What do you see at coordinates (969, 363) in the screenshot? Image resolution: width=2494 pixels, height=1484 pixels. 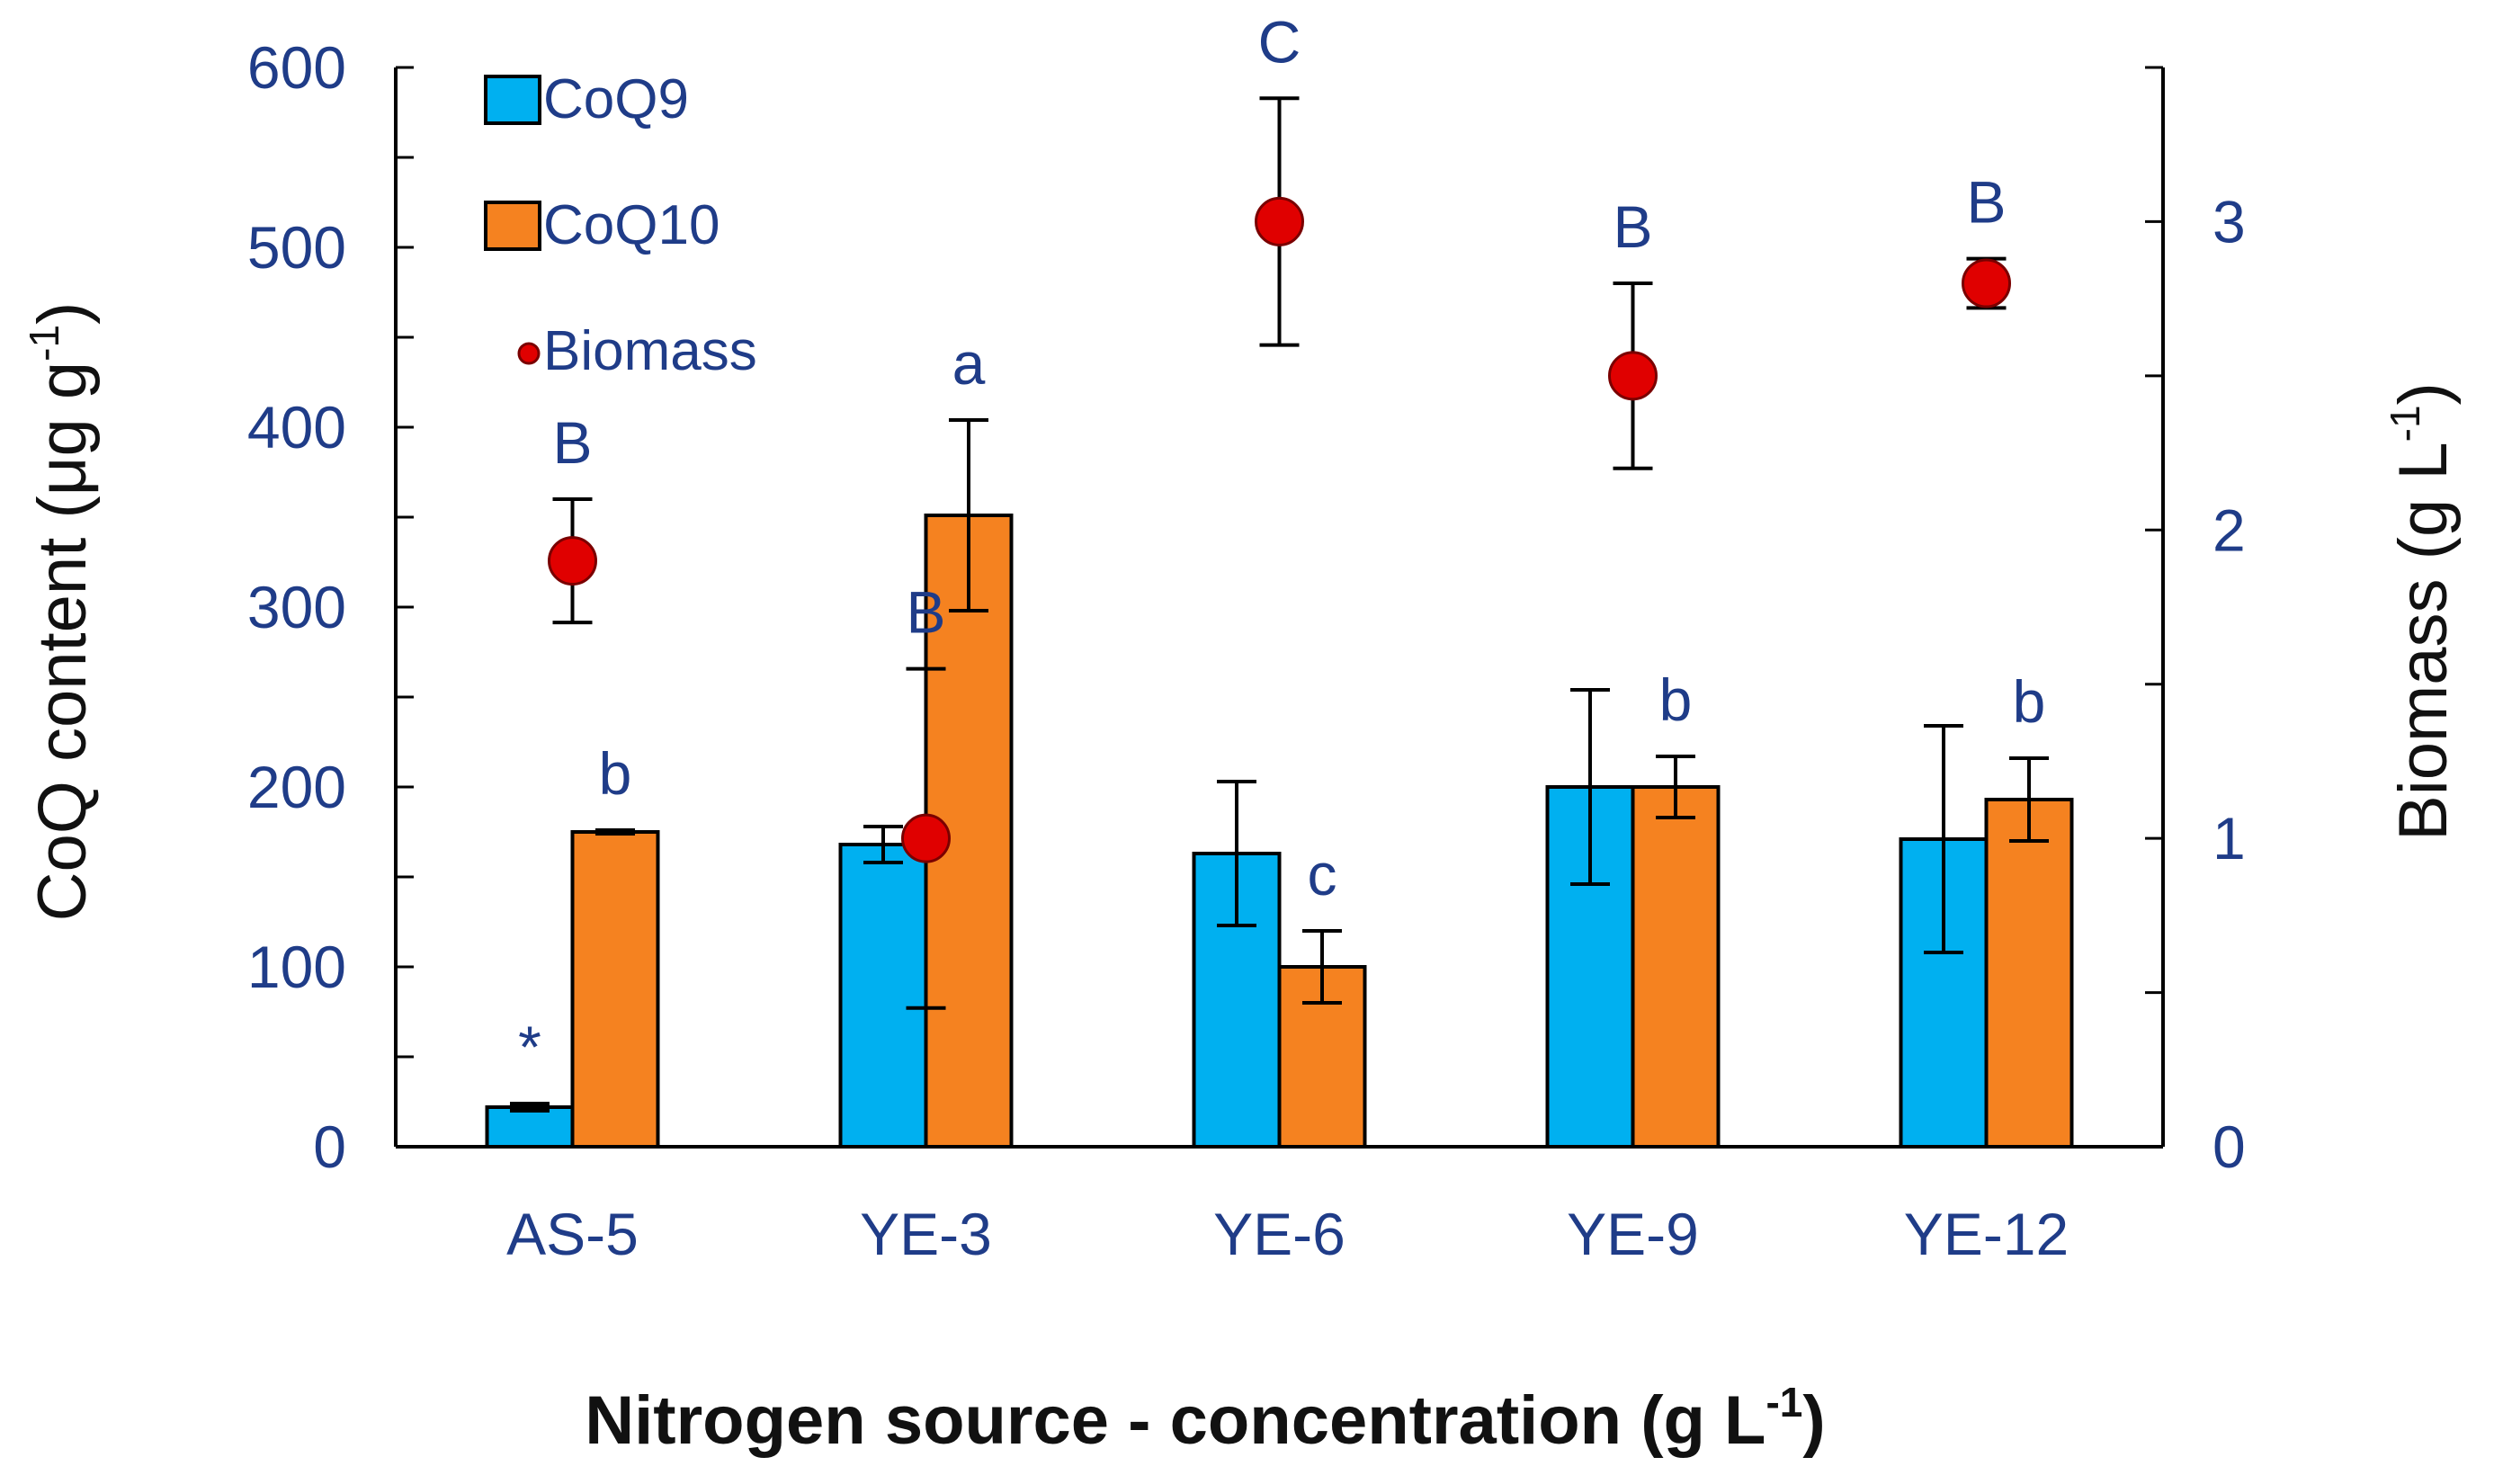 I see `significance-label: a` at bounding box center [969, 363].